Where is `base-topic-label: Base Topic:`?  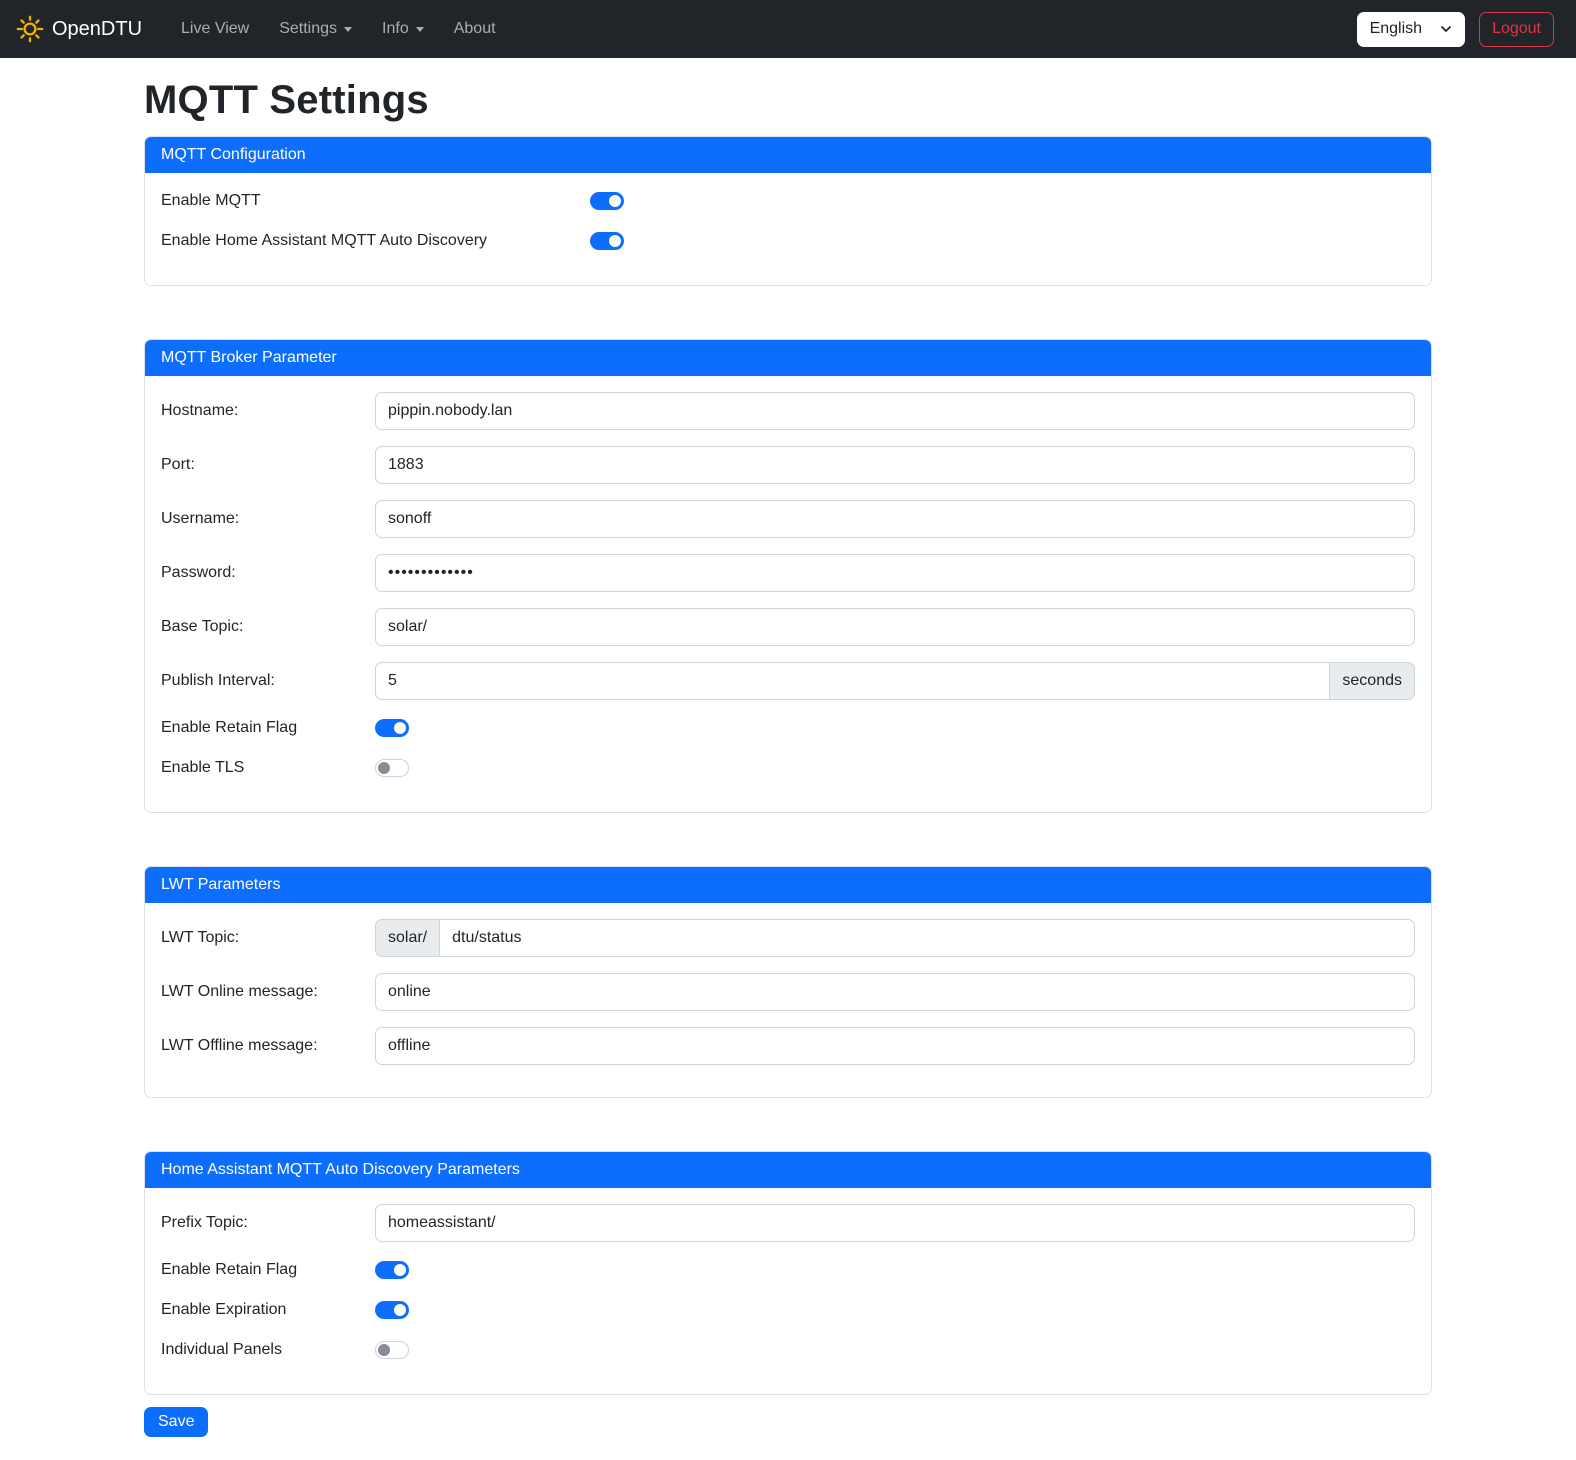
base-topic-label: Base Topic: is located at coordinates (202, 626).